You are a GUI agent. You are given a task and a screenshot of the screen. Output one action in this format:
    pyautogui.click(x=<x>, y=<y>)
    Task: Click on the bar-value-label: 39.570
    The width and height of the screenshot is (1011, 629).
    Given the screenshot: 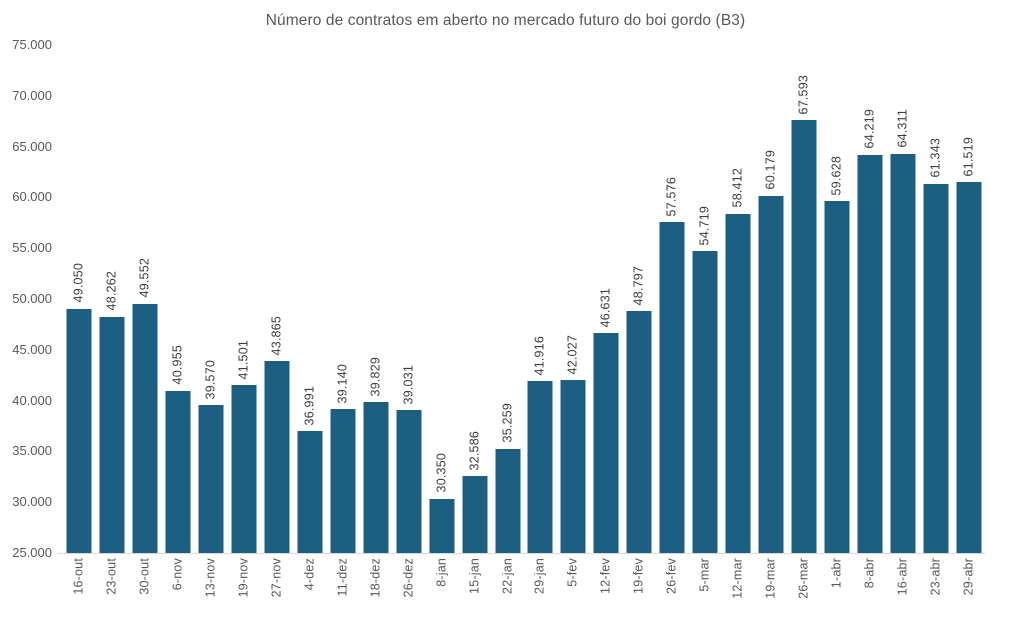 What is the action you would take?
    pyautogui.click(x=210, y=379)
    